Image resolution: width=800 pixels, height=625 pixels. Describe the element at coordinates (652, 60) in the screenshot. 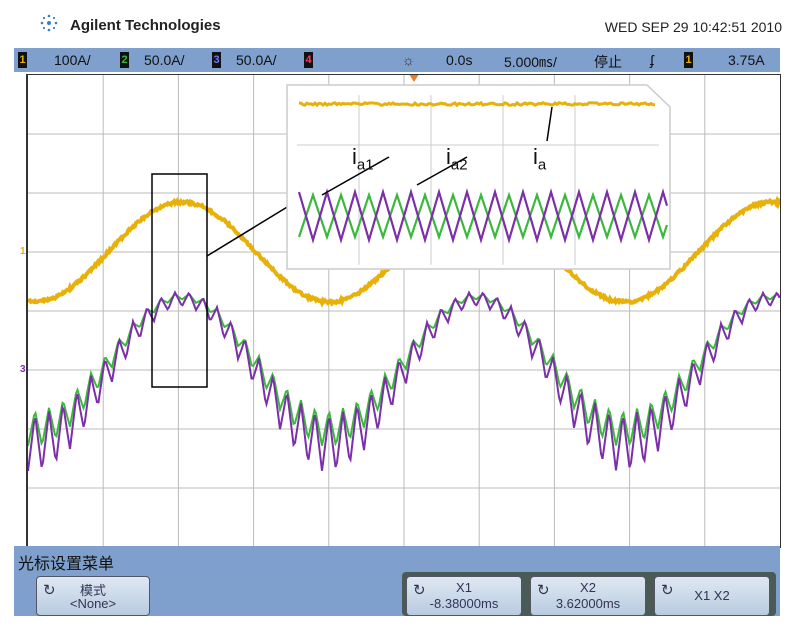

I see `trigger-slope-icon: ʄ` at that location.